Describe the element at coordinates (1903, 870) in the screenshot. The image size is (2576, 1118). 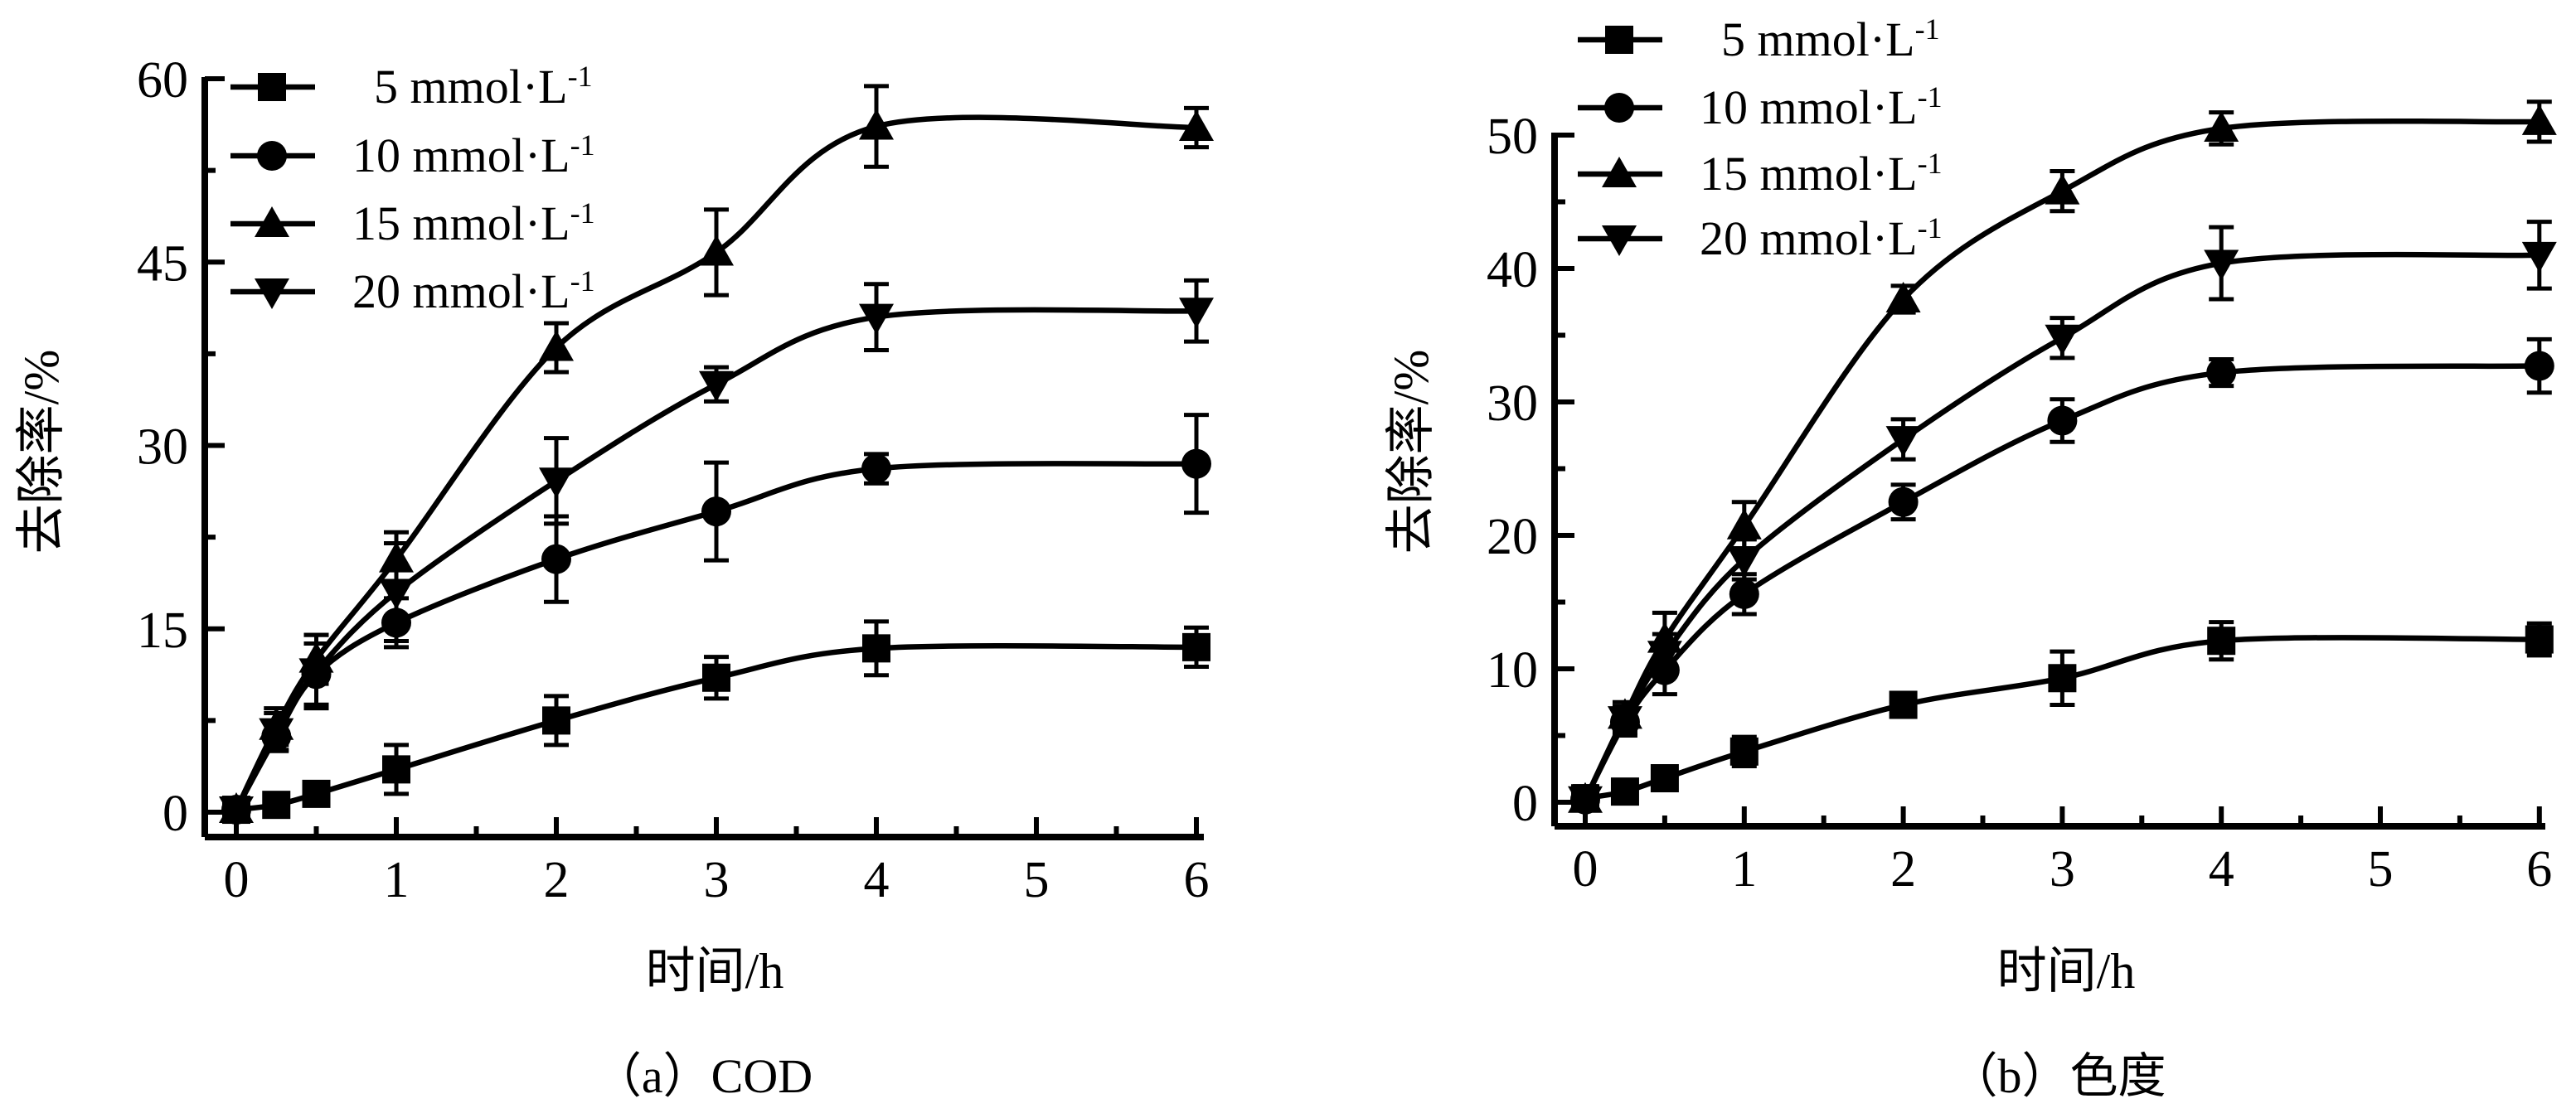
I see `x-tick-label: 2` at that location.